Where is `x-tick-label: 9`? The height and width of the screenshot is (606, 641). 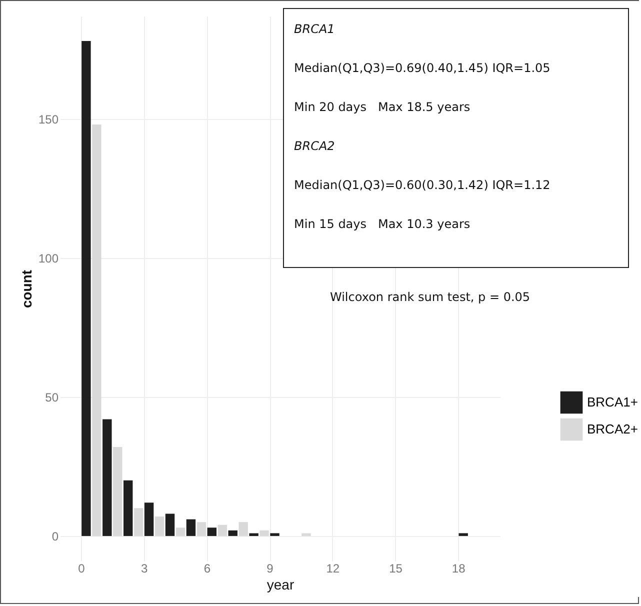 x-tick-label: 9 is located at coordinates (270, 569).